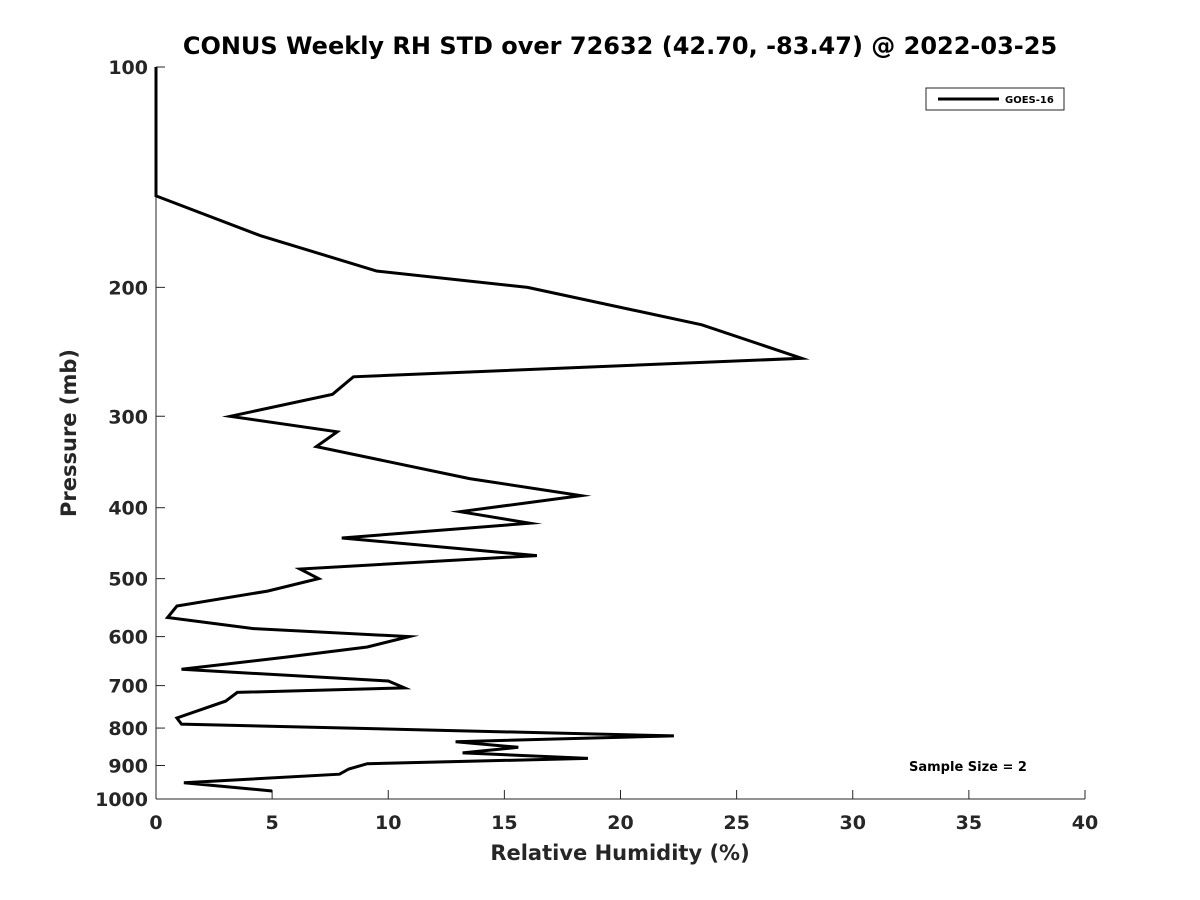 The image size is (1200, 900). What do you see at coordinates (1029, 100) in the screenshot?
I see `legend-entry-label: GOES-16` at bounding box center [1029, 100].